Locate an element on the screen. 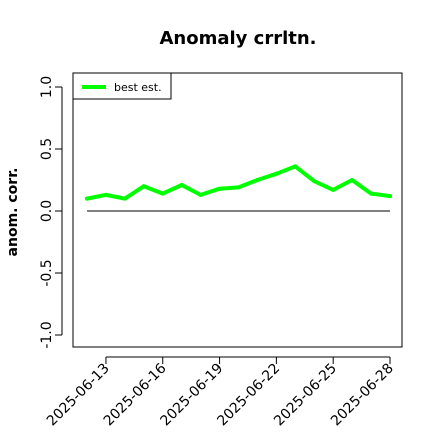  series-layer is located at coordinates (238, 182).